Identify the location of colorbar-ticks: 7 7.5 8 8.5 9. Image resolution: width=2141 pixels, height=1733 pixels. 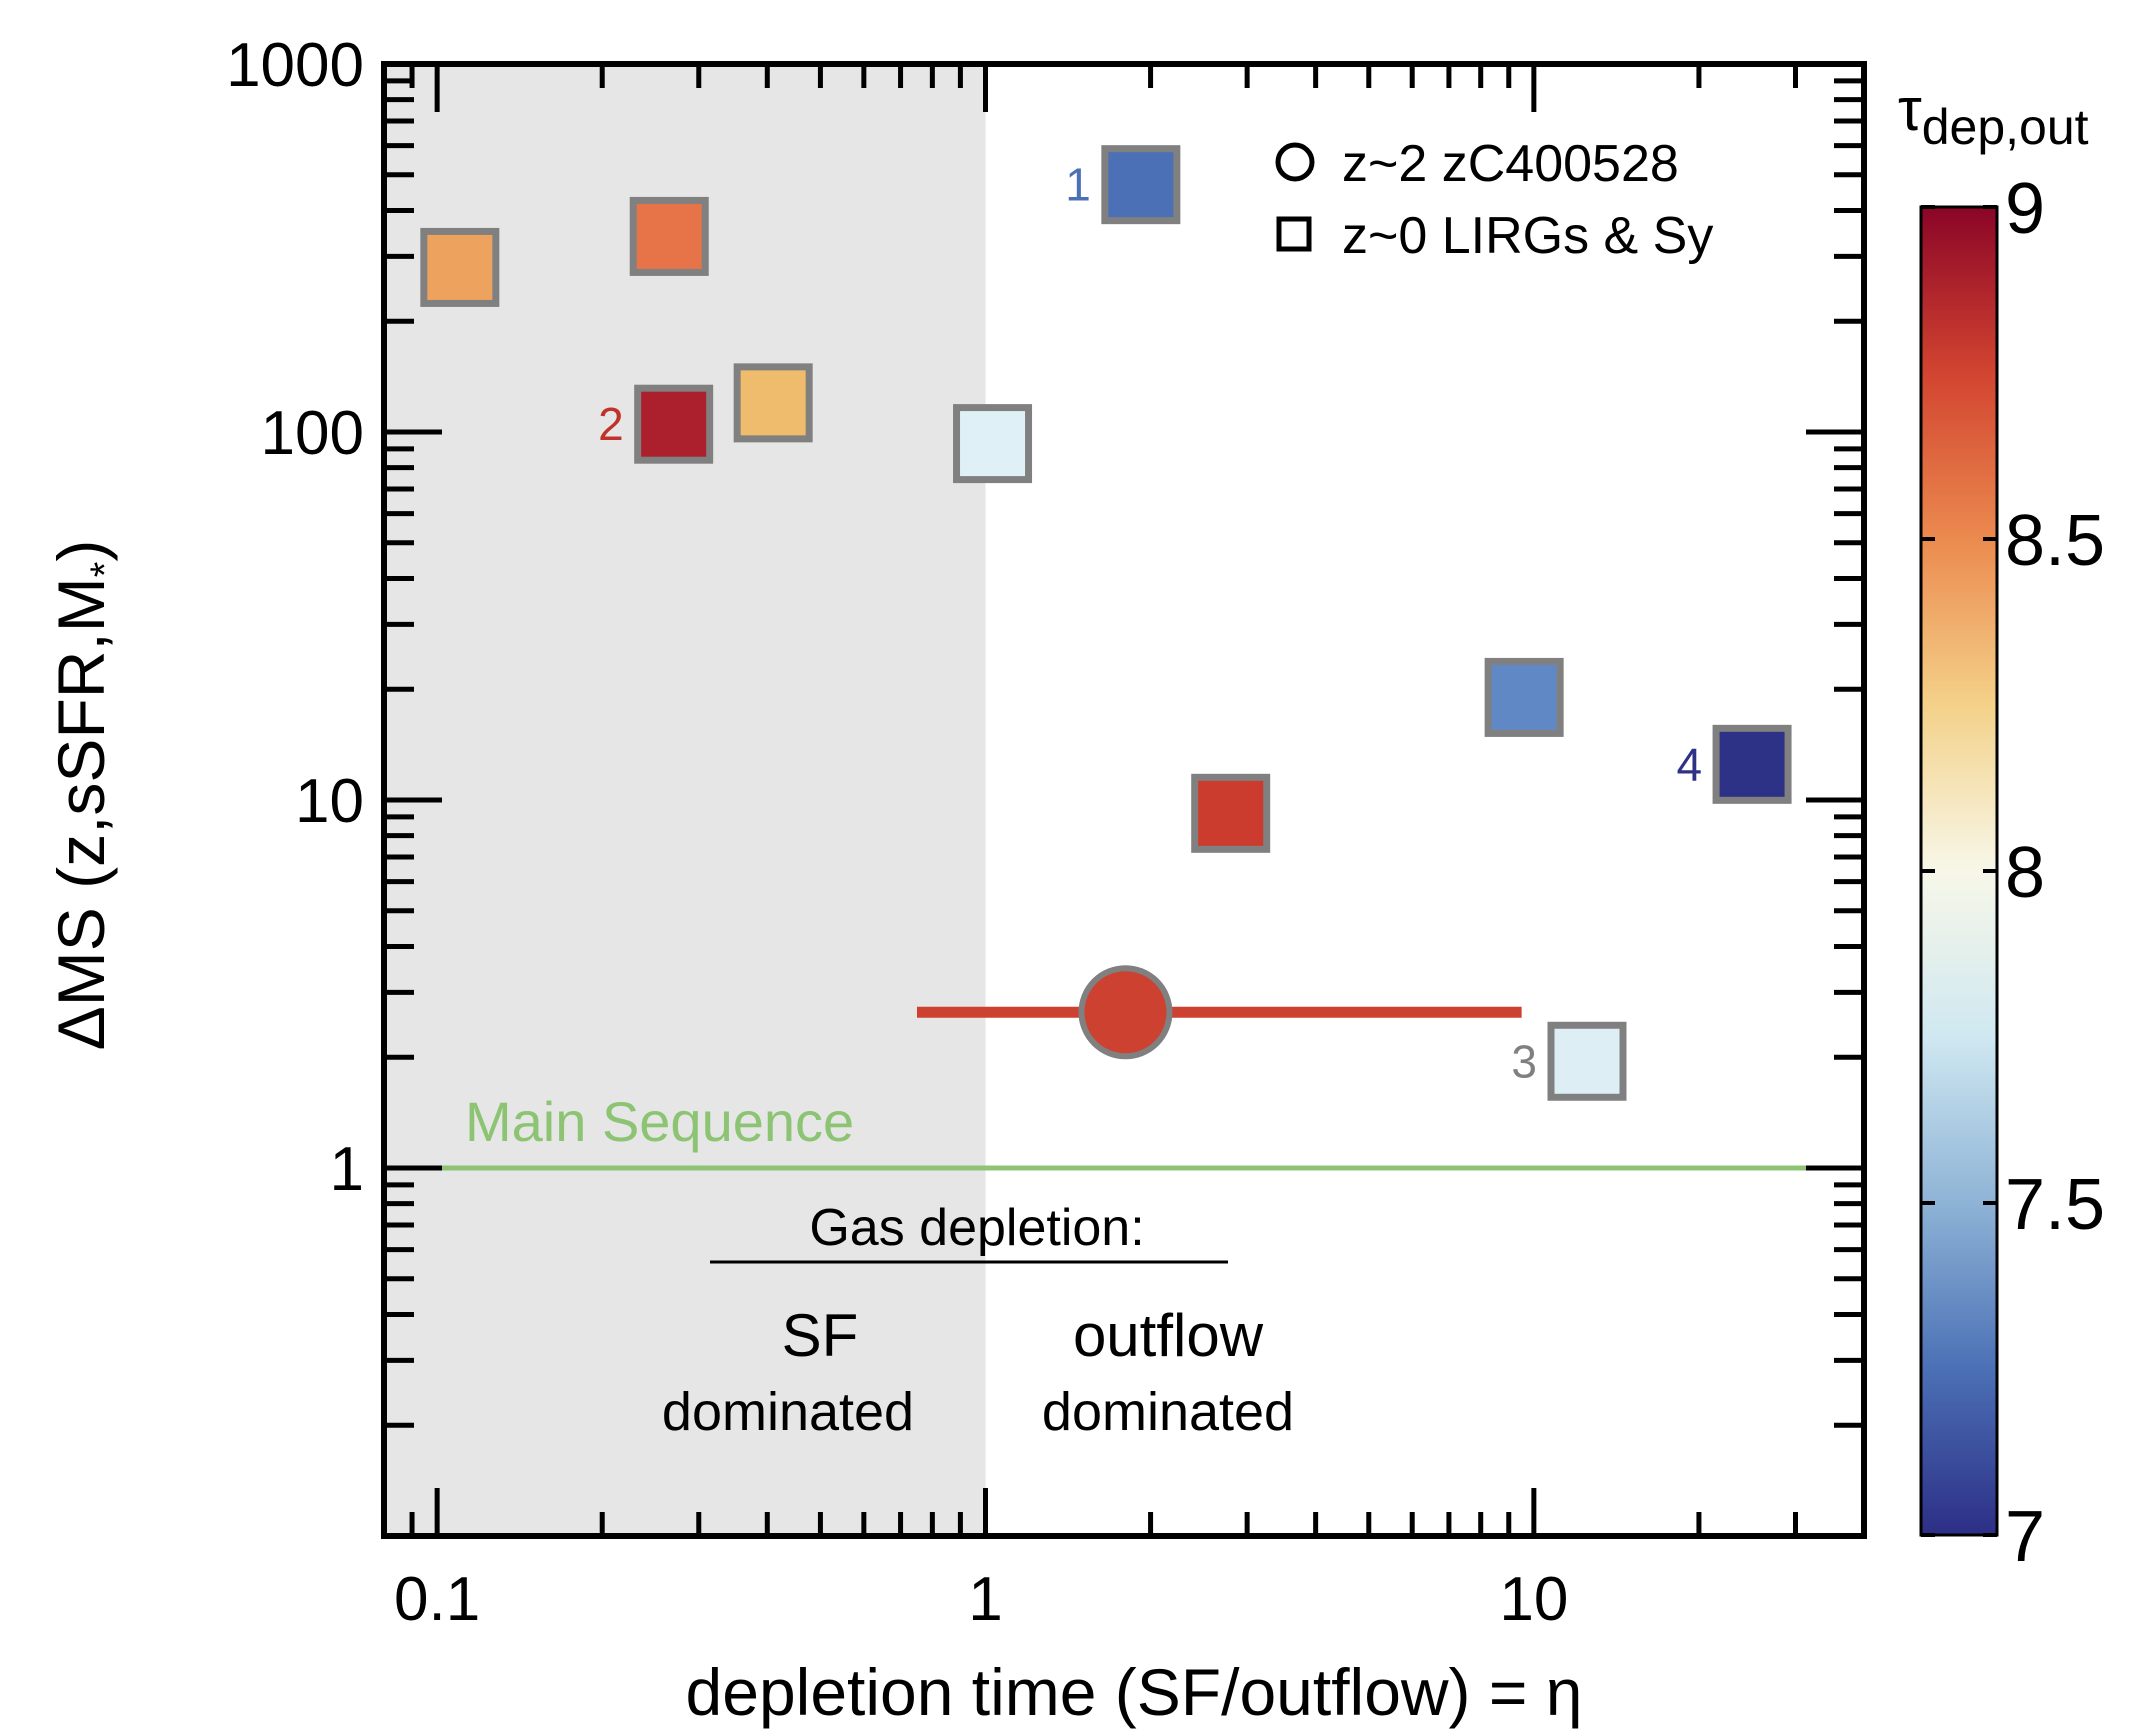
(2013, 873).